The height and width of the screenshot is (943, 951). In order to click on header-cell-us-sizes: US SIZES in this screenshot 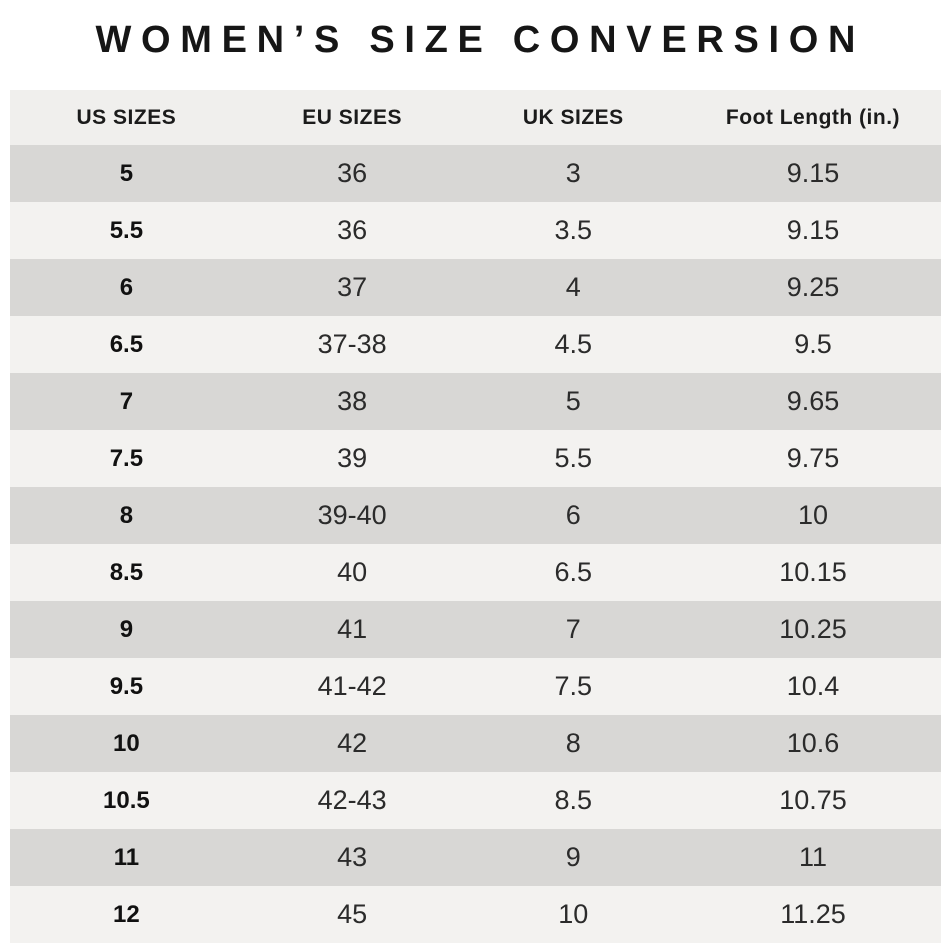, I will do `click(126, 117)`.